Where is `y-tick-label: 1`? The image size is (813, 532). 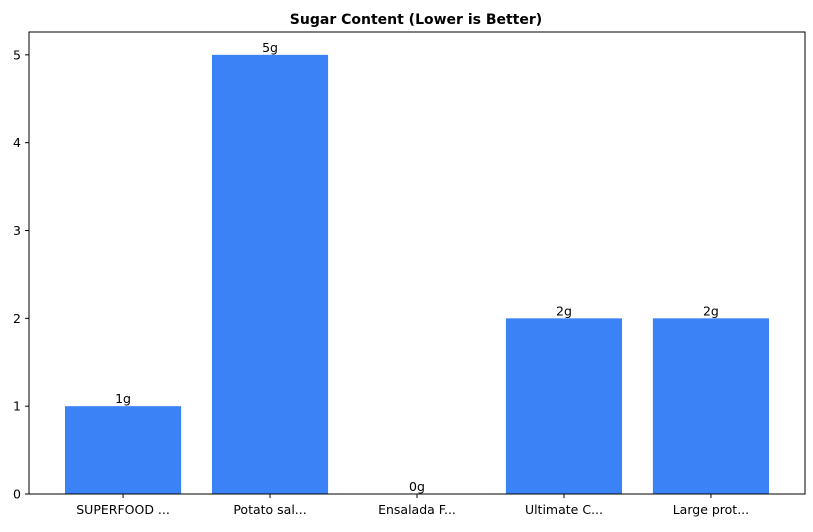
y-tick-label: 1 is located at coordinates (17, 406).